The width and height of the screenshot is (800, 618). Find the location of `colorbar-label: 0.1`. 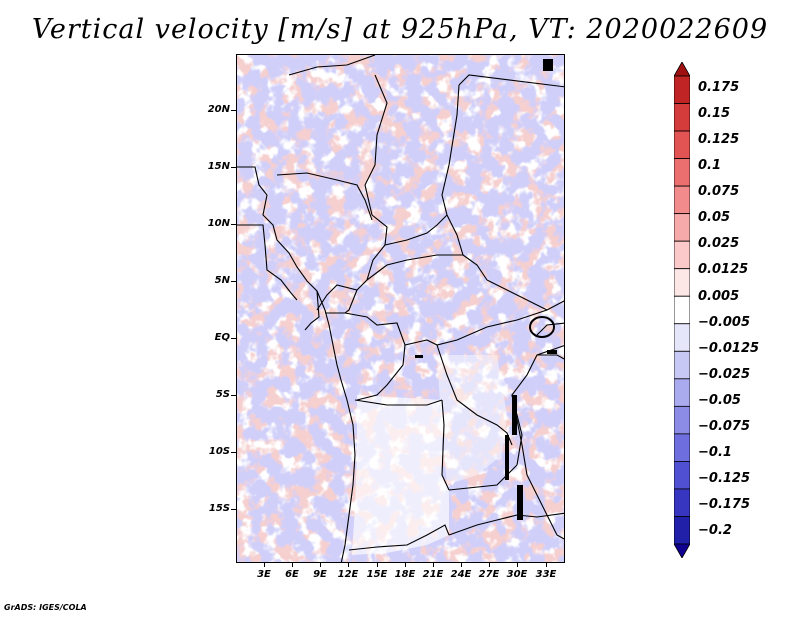

colorbar-label: 0.1 is located at coordinates (710, 165).